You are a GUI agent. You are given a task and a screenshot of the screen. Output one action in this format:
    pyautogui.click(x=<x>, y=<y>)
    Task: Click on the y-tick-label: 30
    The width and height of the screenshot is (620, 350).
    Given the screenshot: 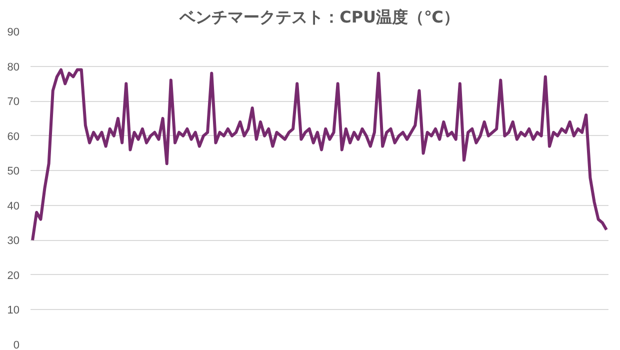 What is the action you would take?
    pyautogui.click(x=13, y=241)
    